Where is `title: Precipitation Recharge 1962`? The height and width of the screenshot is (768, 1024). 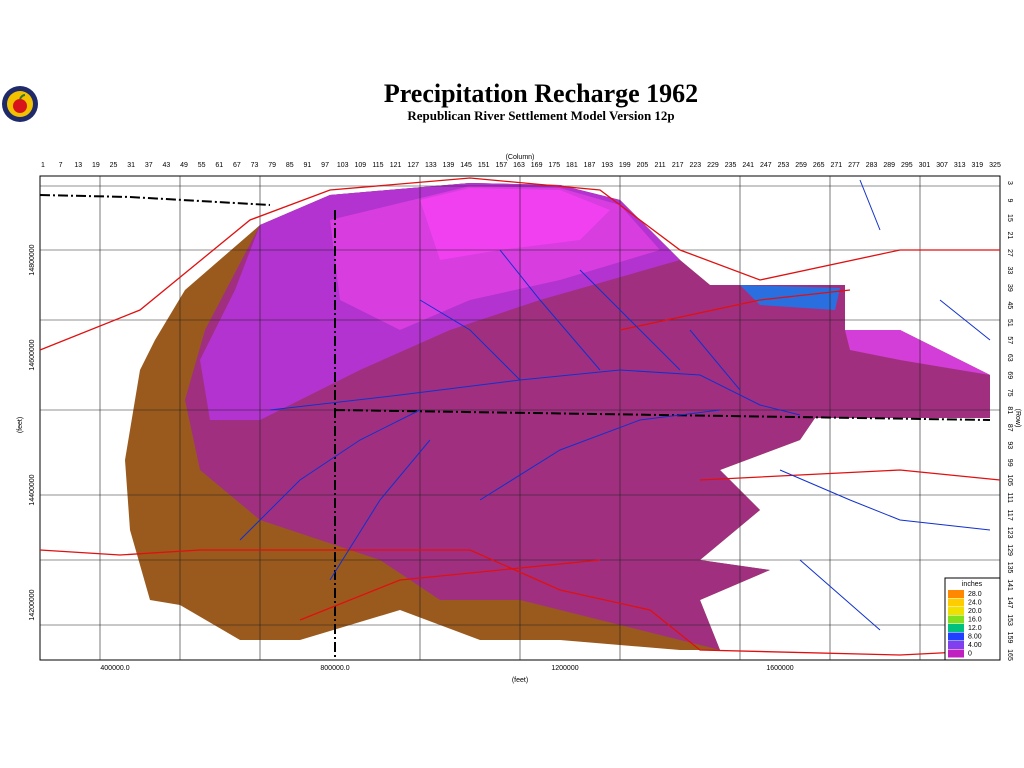 title: Precipitation Recharge 1962 is located at coordinates (541, 93).